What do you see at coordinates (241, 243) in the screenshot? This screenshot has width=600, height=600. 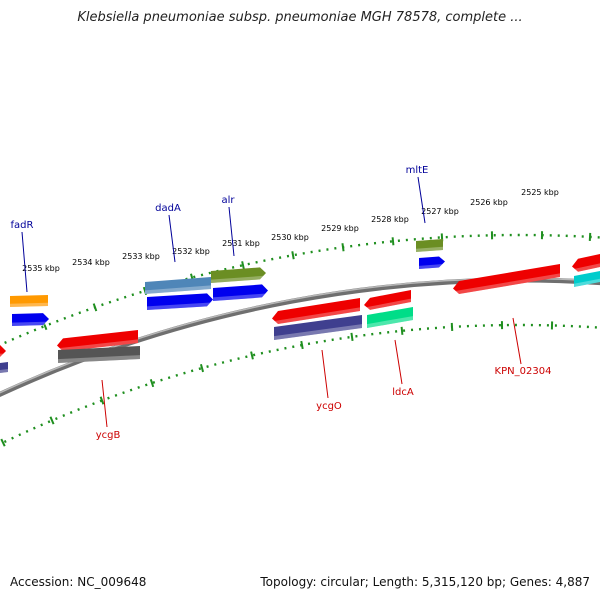 I see `scale-label: 2531 kbp` at bounding box center [241, 243].